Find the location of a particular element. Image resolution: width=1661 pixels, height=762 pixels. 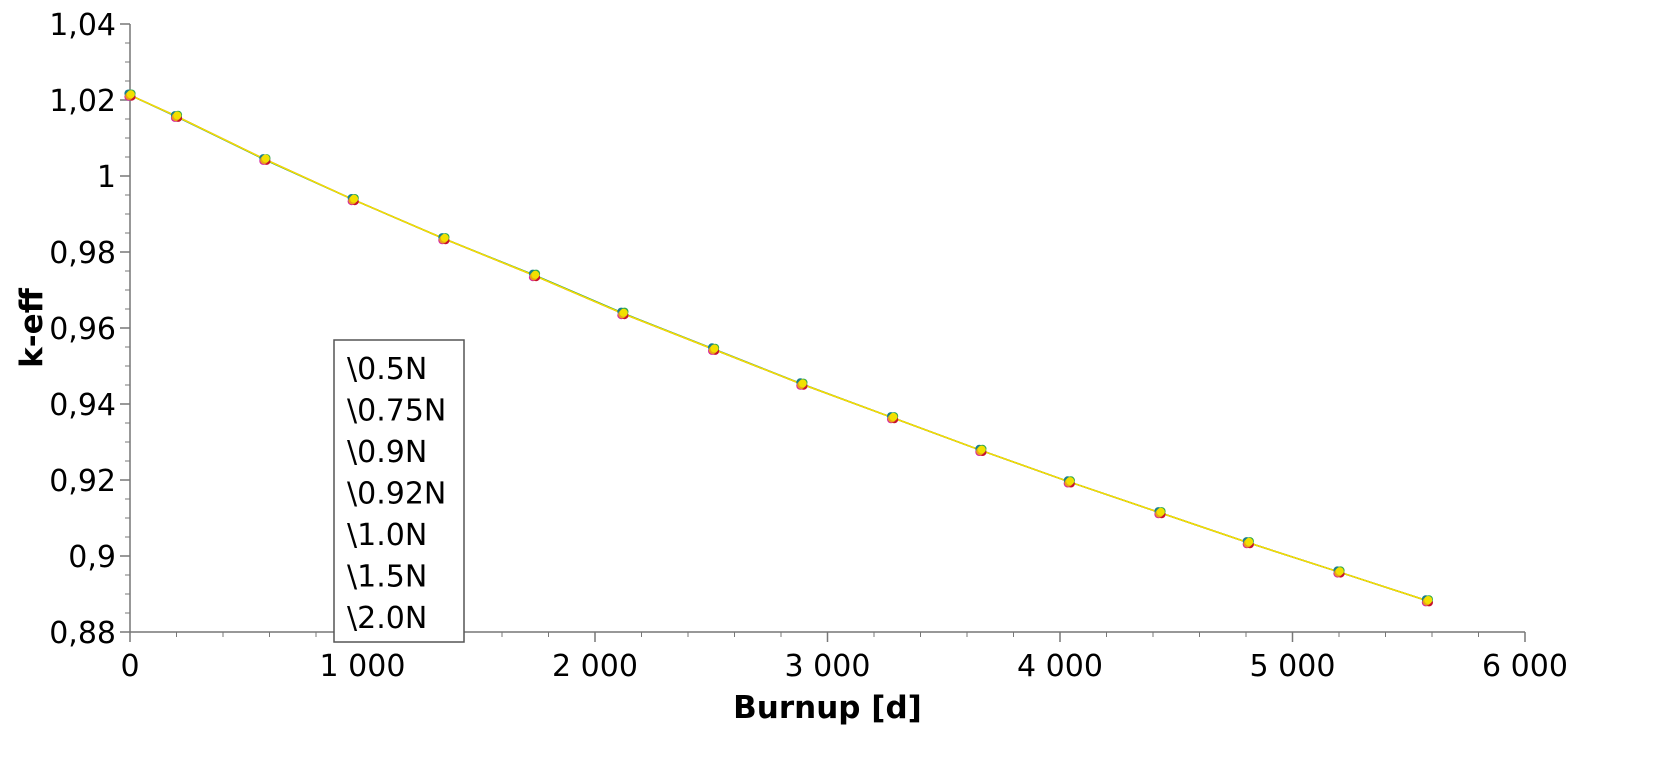

x-ticks: 0 1 000 2 000 3 000 4 000 5 000 6 000 is located at coordinates (844, 658).